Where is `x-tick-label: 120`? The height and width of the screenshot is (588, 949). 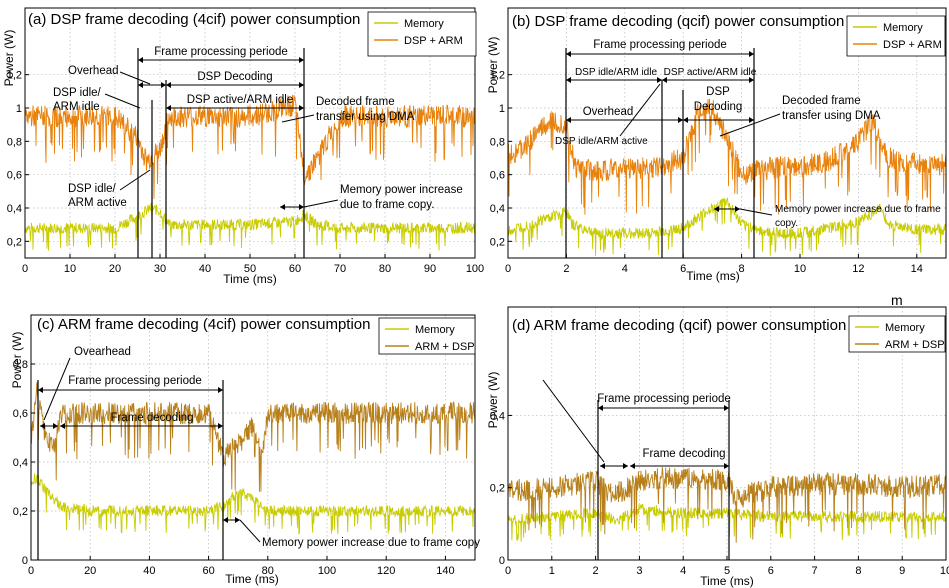 x-tick-label: 120 is located at coordinates (386, 571).